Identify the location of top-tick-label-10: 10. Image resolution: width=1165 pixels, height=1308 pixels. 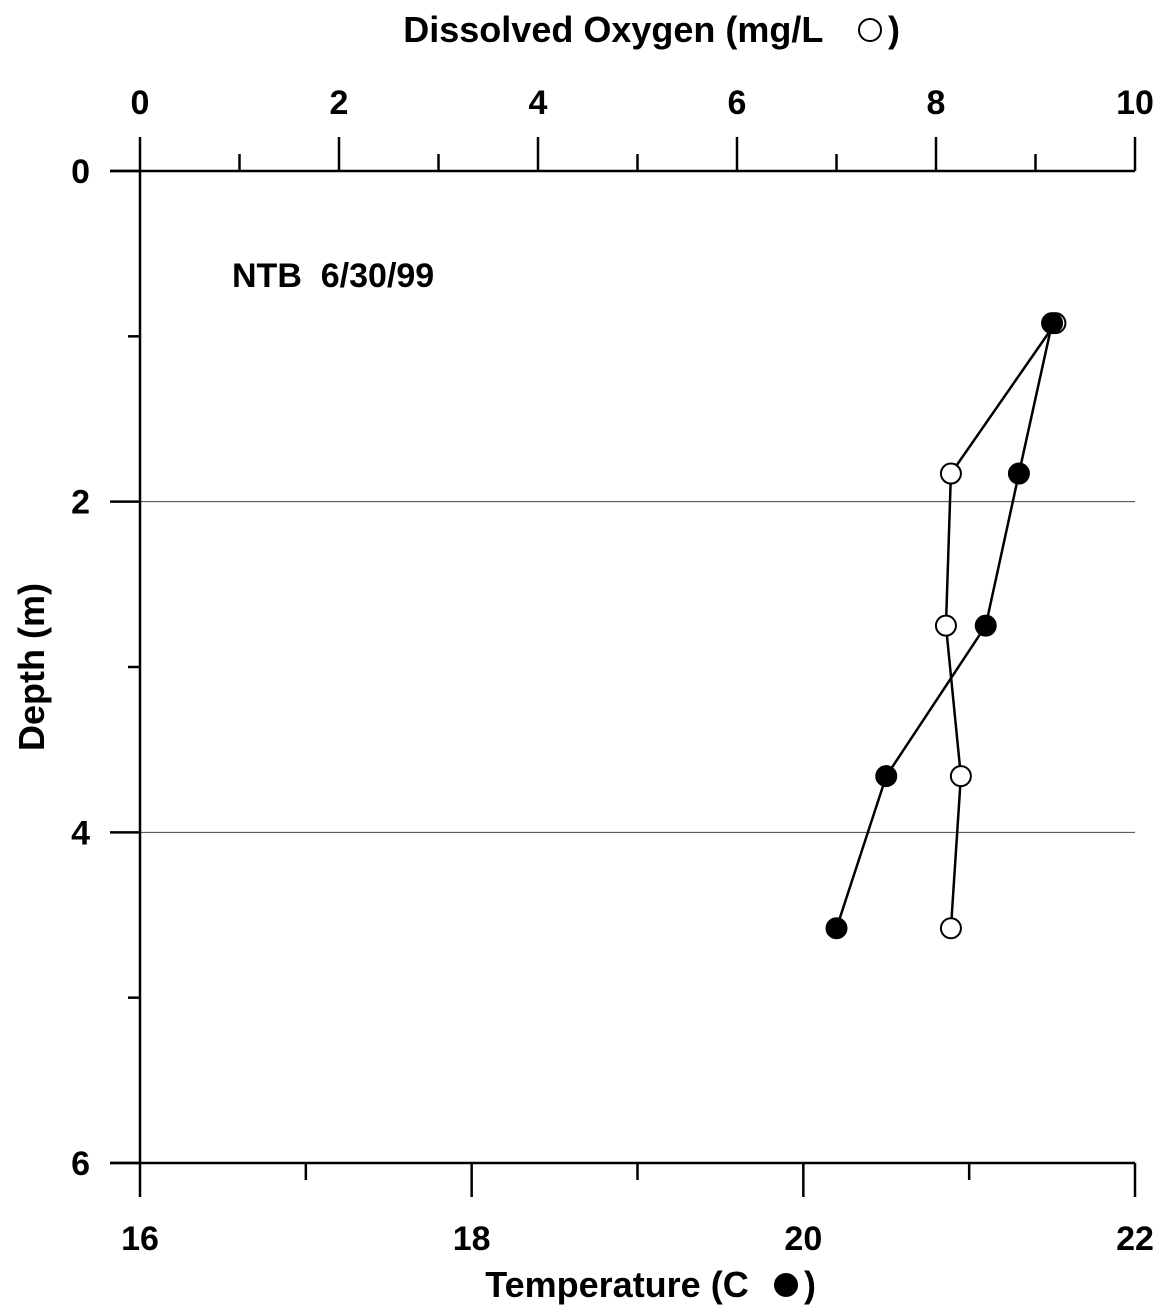
(1135, 103).